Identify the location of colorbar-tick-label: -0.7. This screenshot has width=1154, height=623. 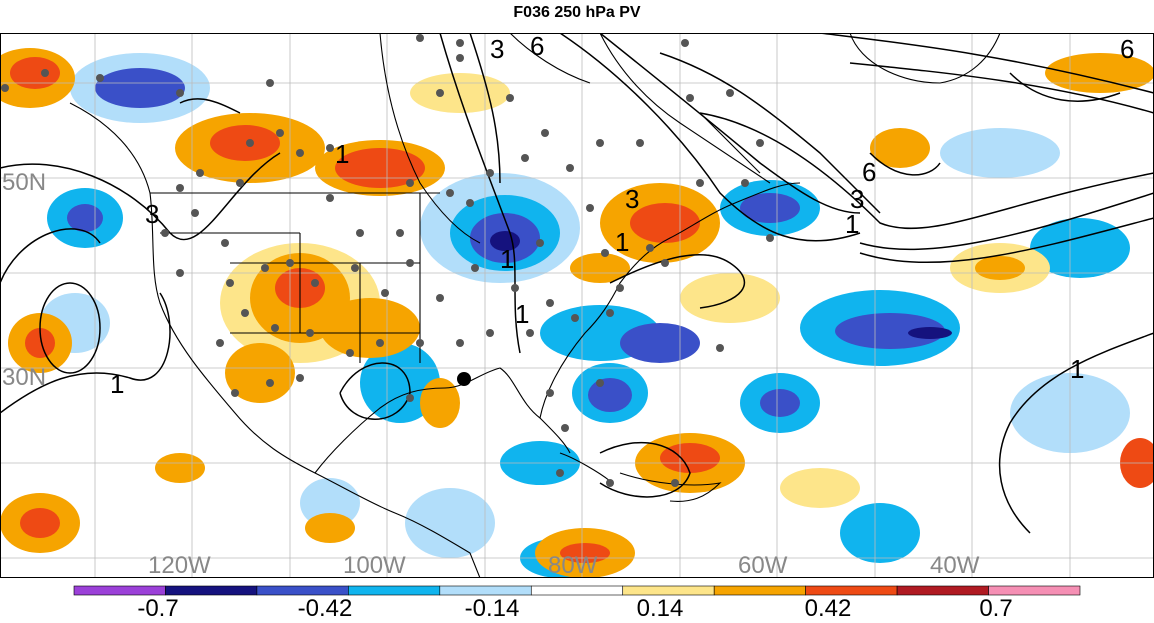
(158, 608).